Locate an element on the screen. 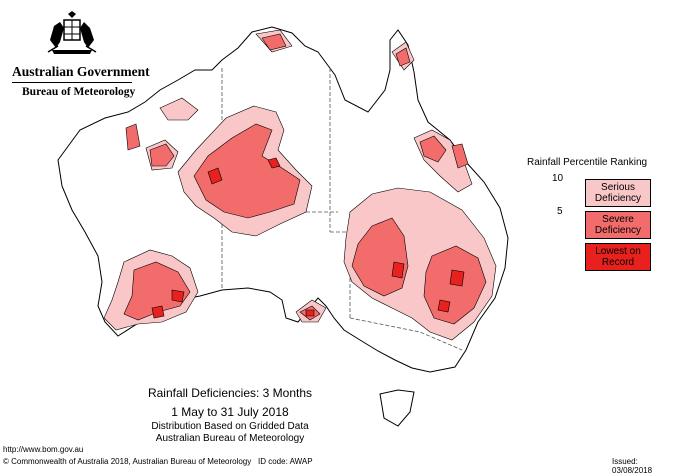 The image size is (680, 475). legend-swatch-lowest is located at coordinates (618, 257).